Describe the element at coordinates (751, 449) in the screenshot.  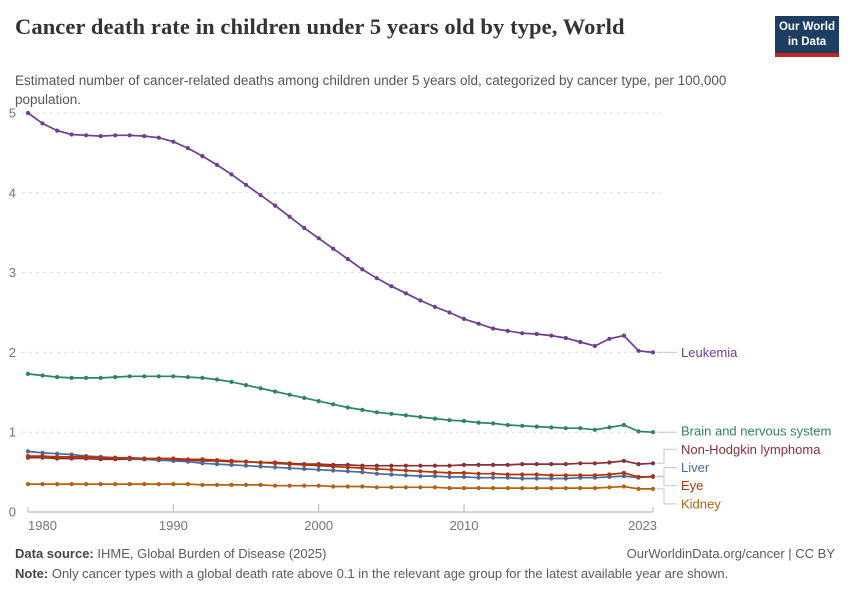
I see `end-label-non-hodgkin-lymphoma: Non-Hodgkin lymphoma` at that location.